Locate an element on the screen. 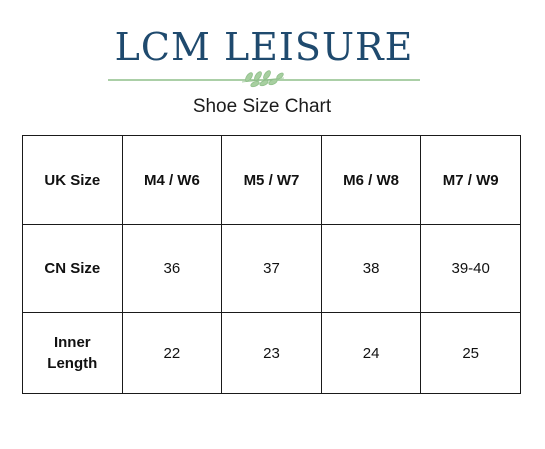  cn-size-cell-2: 37 is located at coordinates (271, 268).